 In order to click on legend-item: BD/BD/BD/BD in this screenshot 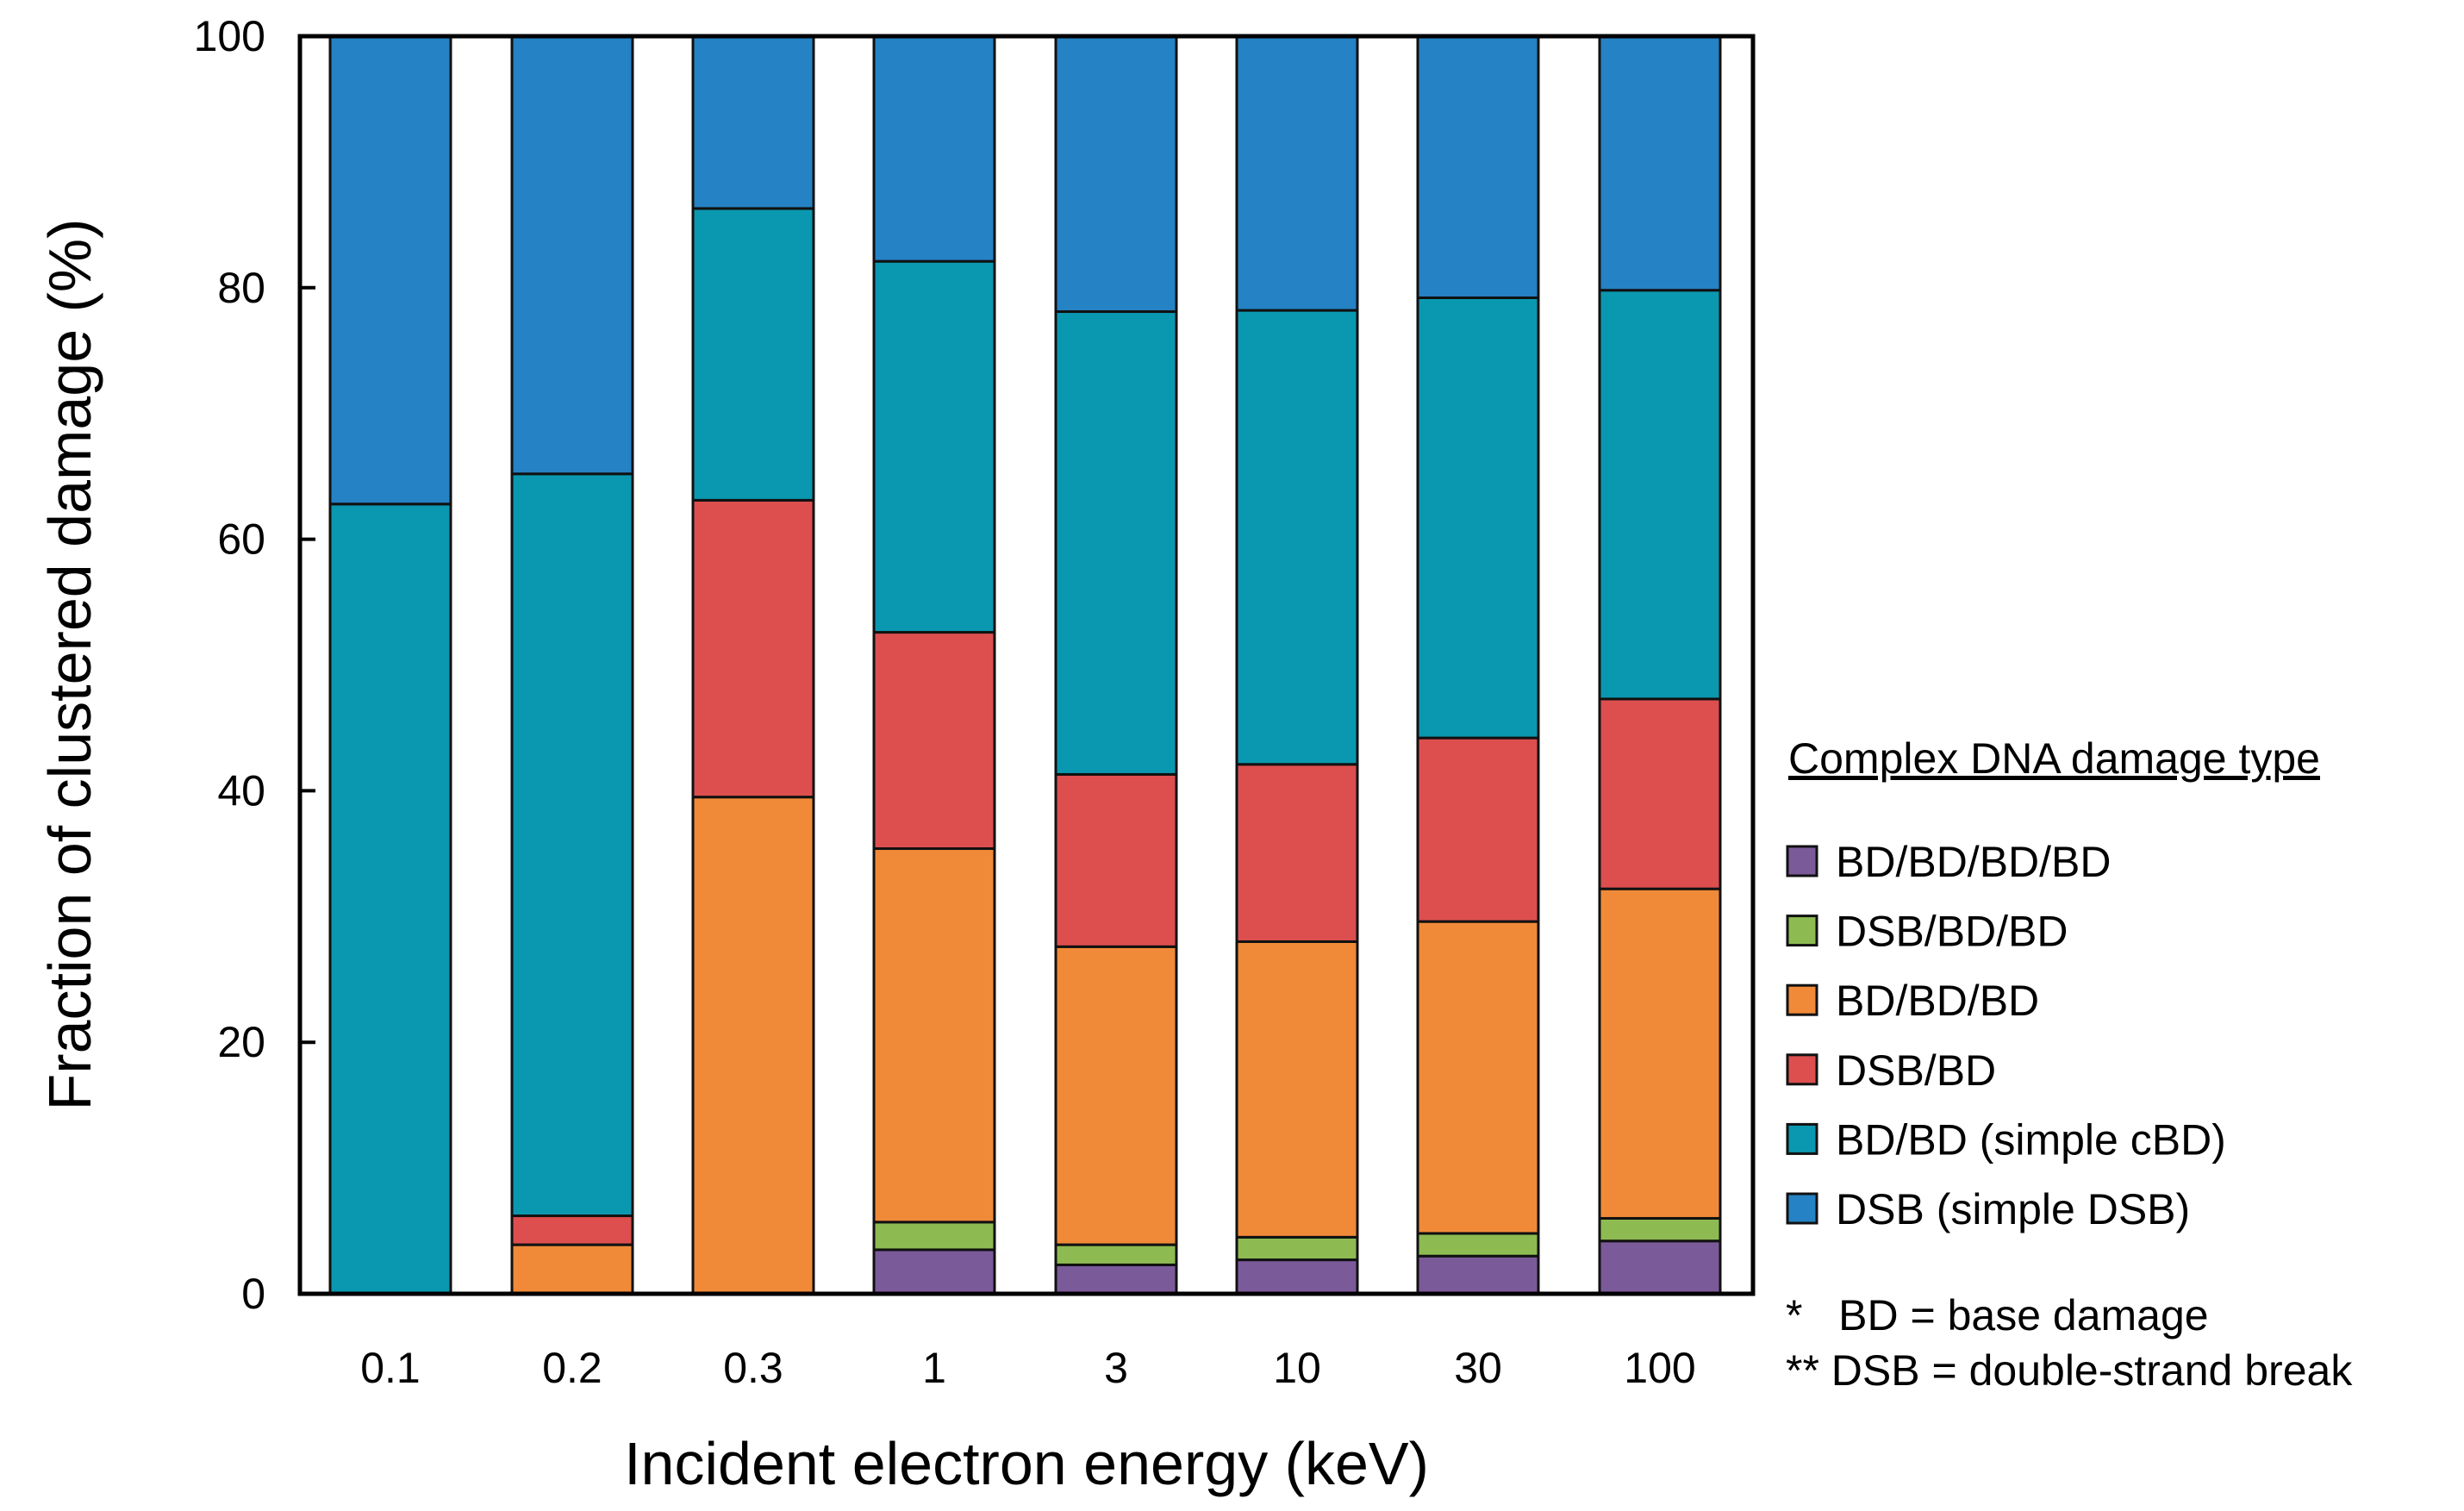, I will do `click(1949, 862)`.